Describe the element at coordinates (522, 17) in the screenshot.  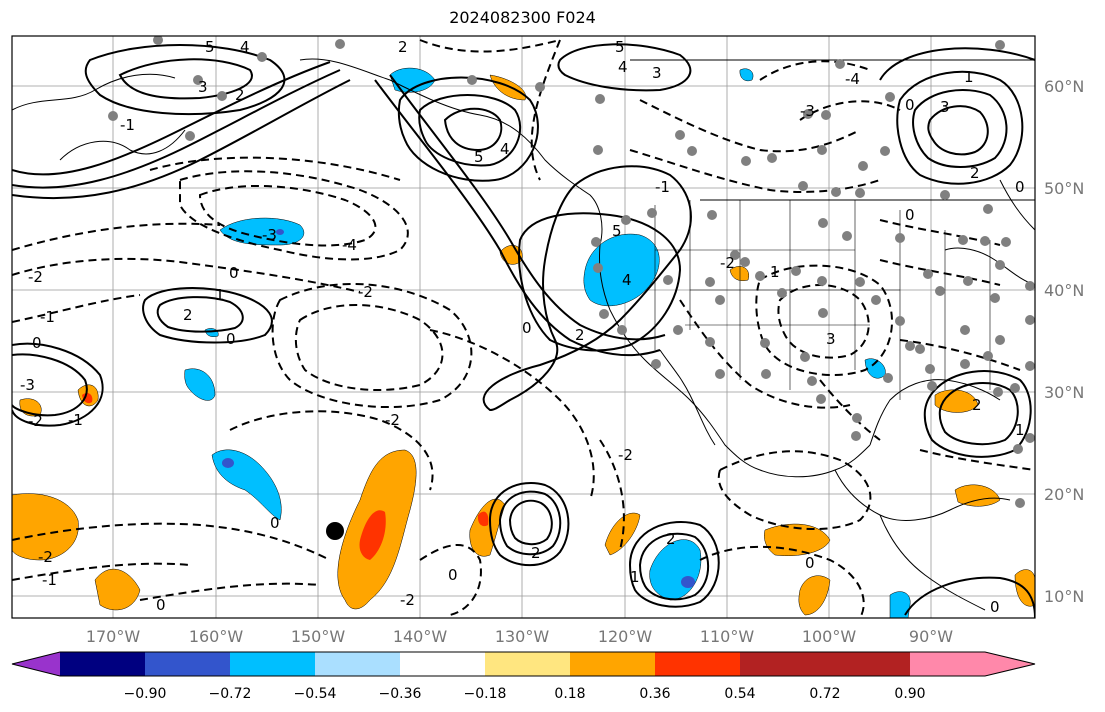
I see `map-title: 2024082300 F024` at that location.